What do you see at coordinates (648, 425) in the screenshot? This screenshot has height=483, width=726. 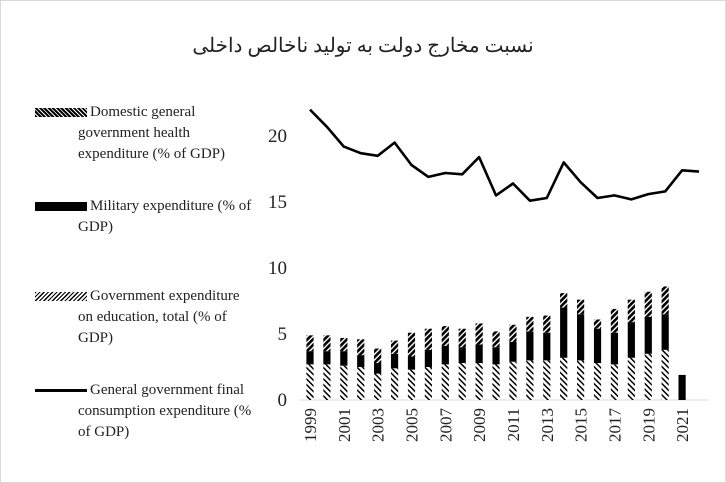 I see `x-tick-label: 2019` at bounding box center [648, 425].